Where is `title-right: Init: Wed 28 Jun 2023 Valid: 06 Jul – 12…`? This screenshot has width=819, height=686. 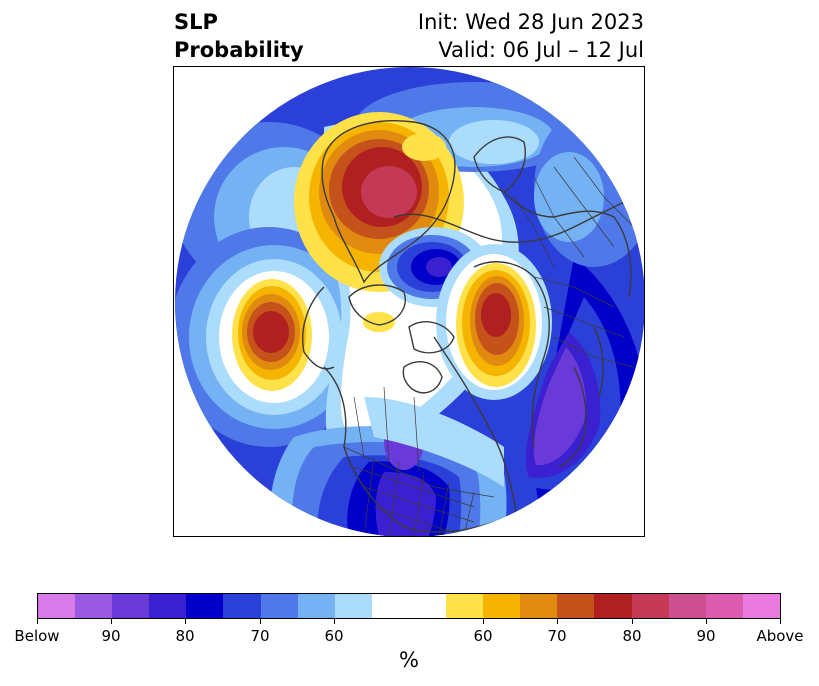
title-right: Init: Wed 28 Jun 2023 Valid: 06 Jul – 12… is located at coordinates (531, 36).